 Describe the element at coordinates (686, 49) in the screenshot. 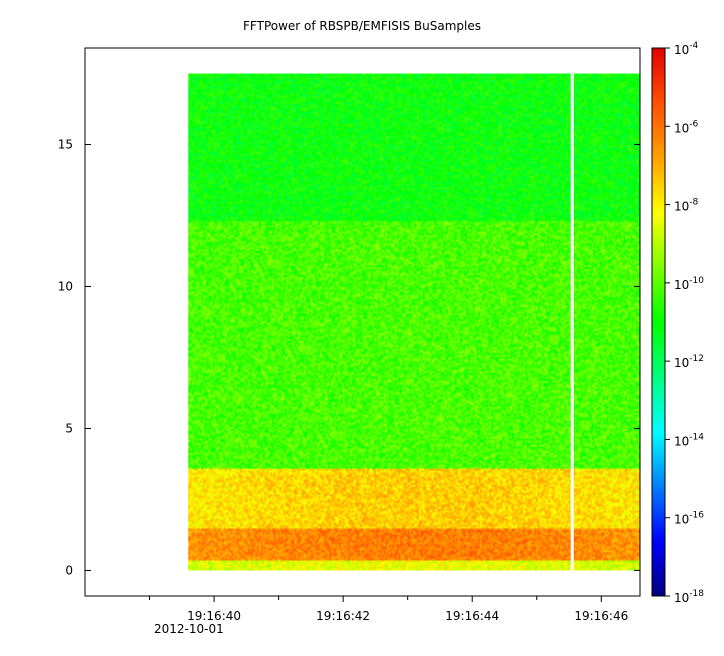

I see `colorbar-tick-label: 10⁻⁴` at that location.